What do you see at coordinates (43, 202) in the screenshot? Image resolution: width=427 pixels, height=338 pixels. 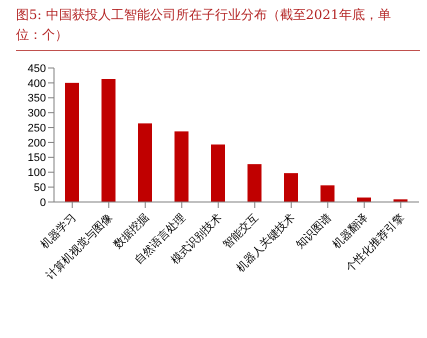 I see `y-tick-label: 0` at bounding box center [43, 202].